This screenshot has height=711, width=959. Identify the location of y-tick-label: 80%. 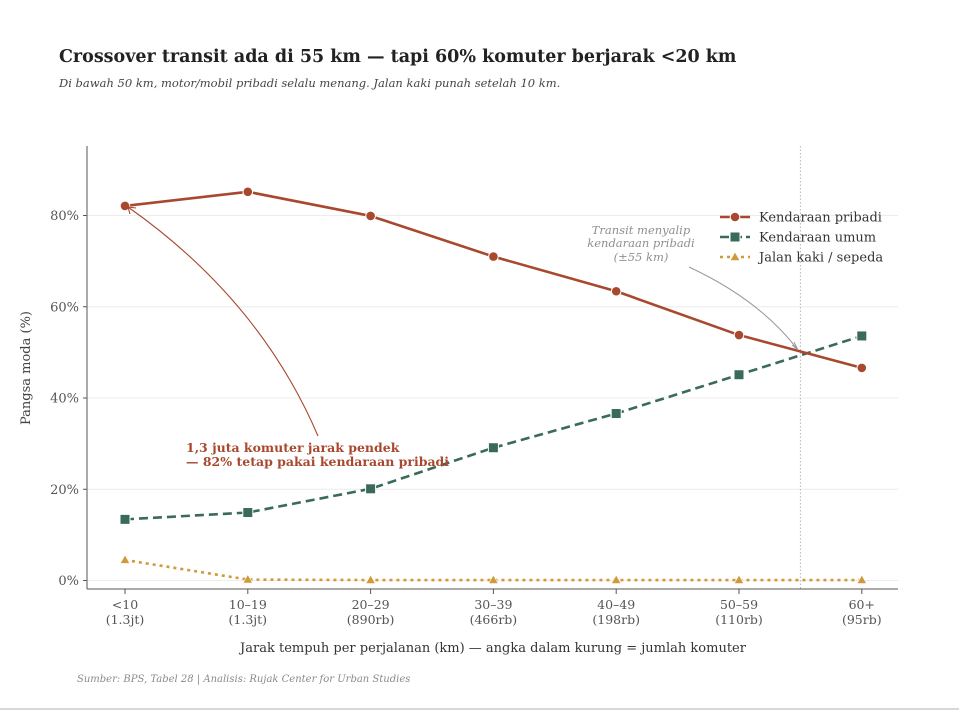
(64, 216).